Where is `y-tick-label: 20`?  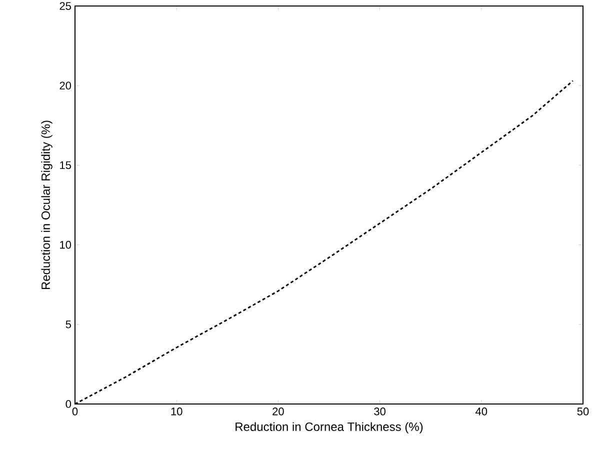 y-tick-label: 20 is located at coordinates (66, 86).